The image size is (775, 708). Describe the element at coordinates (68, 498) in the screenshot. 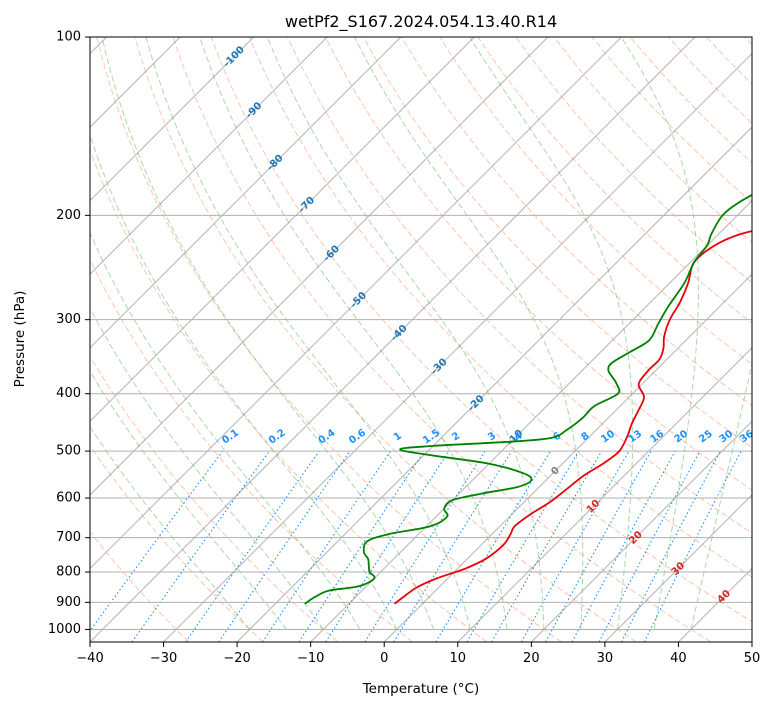

I see `y-tick-label: 600` at that location.